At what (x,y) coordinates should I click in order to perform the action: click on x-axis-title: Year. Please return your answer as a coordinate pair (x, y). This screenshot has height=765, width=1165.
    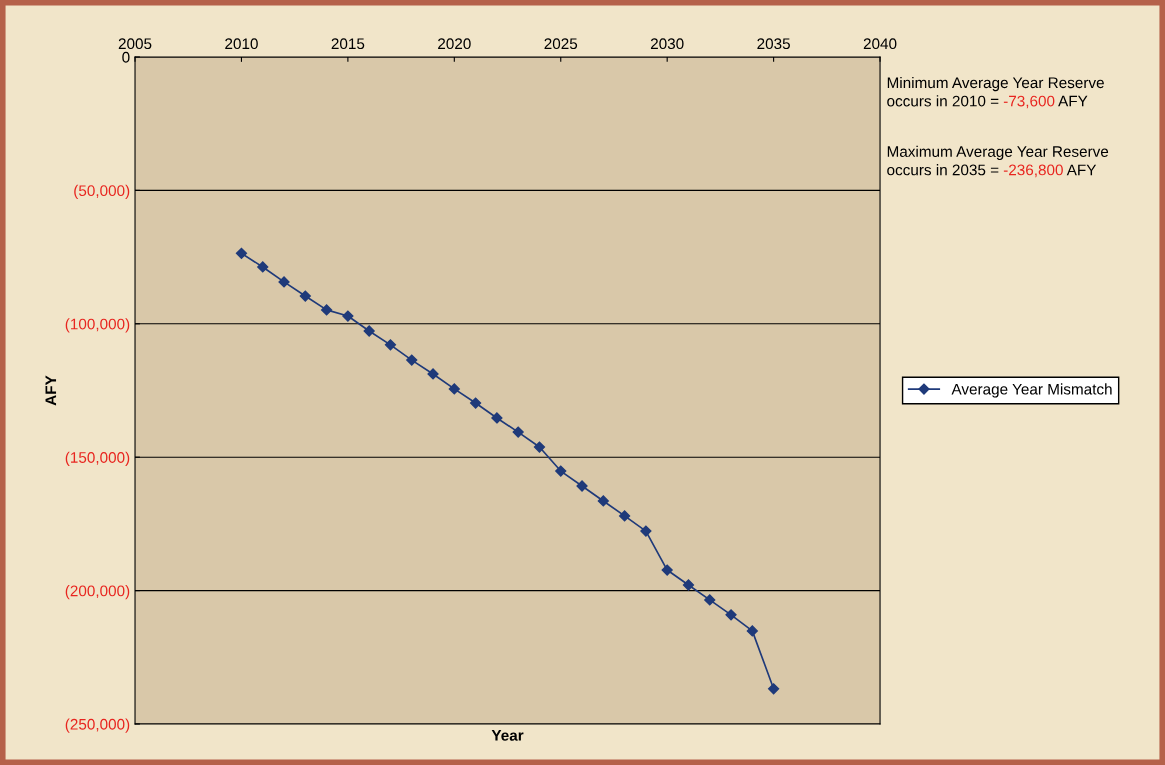
    Looking at the image, I should click on (507, 735).